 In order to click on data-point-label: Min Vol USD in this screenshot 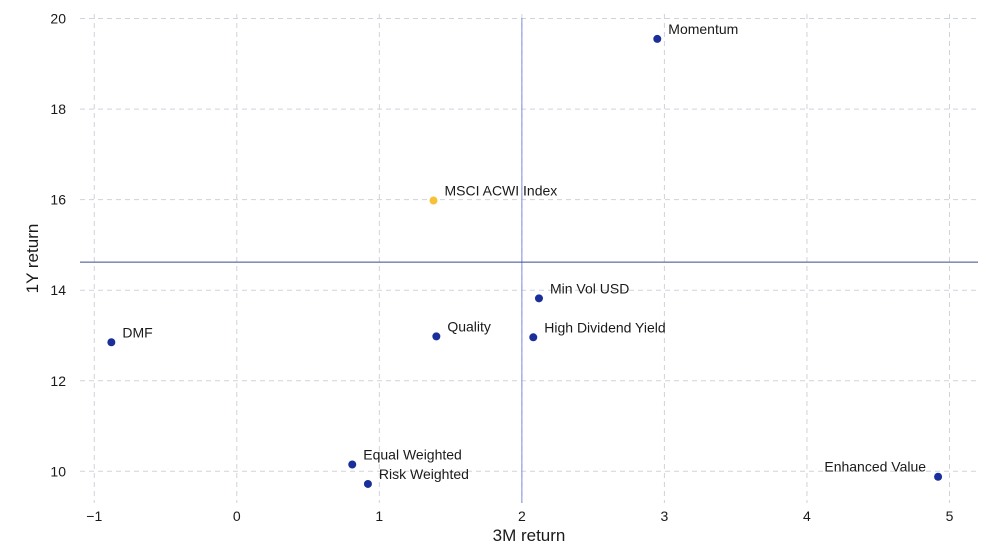, I will do `click(589, 288)`.